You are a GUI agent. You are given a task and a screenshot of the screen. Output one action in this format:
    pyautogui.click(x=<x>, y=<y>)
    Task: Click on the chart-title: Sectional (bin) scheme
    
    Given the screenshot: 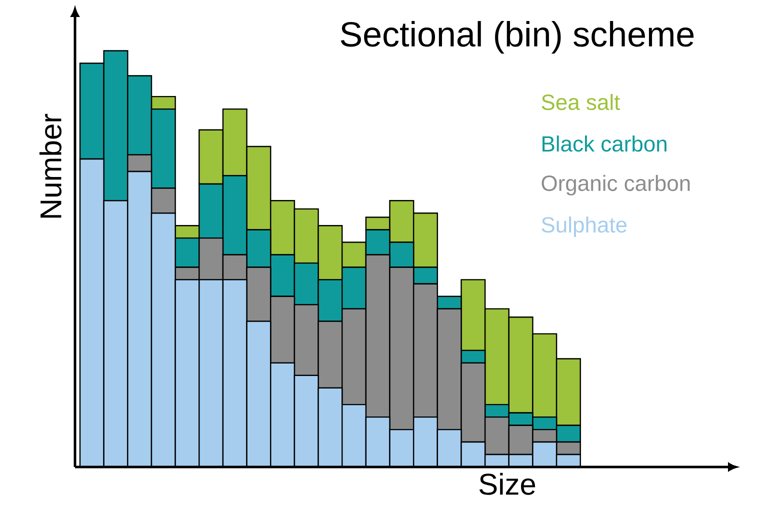 What is the action you would take?
    pyautogui.click(x=517, y=37)
    